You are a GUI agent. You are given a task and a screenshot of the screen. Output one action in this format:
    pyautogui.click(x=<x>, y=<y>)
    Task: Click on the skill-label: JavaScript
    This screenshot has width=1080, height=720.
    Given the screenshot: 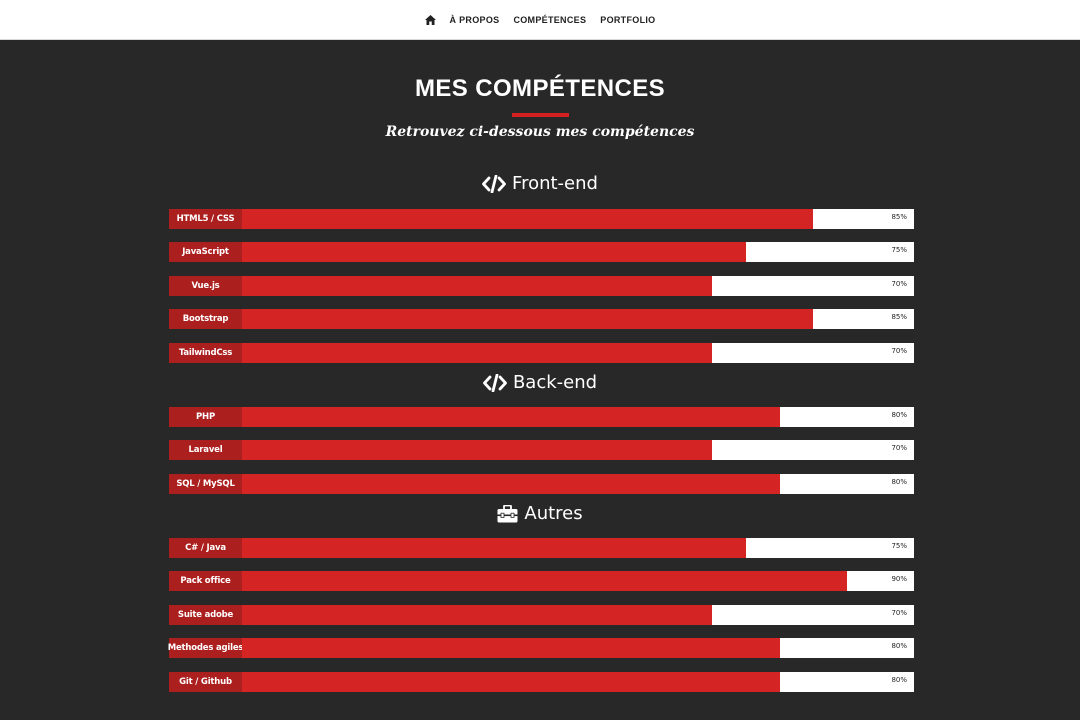 What is the action you would take?
    pyautogui.click(x=205, y=252)
    